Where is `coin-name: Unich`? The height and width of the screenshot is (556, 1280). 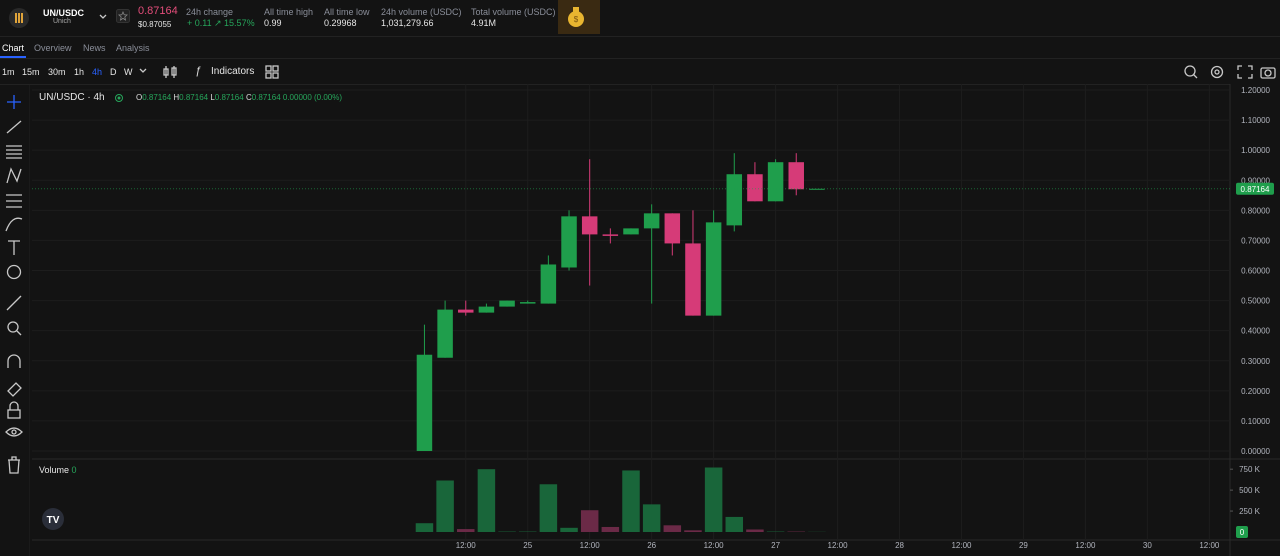 coin-name: Unich is located at coordinates (62, 21).